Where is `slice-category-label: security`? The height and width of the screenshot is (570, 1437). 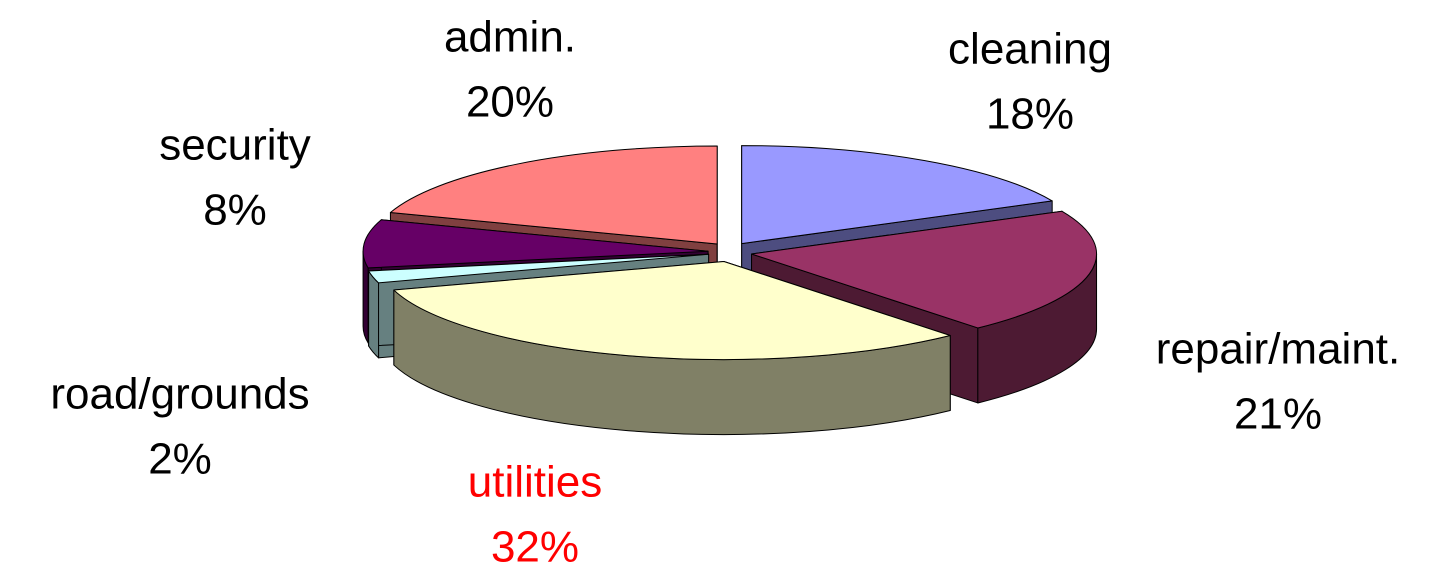 slice-category-label: security is located at coordinates (235, 145).